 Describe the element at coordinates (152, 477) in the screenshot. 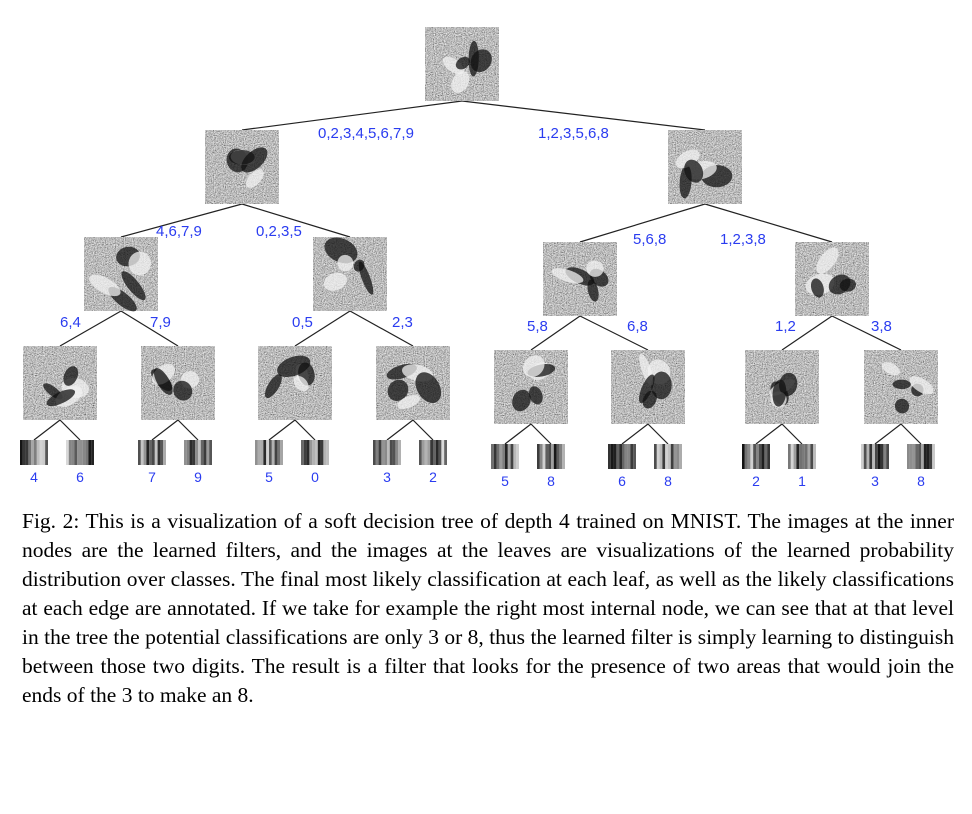

I see `leaf-class-label: 7` at that location.